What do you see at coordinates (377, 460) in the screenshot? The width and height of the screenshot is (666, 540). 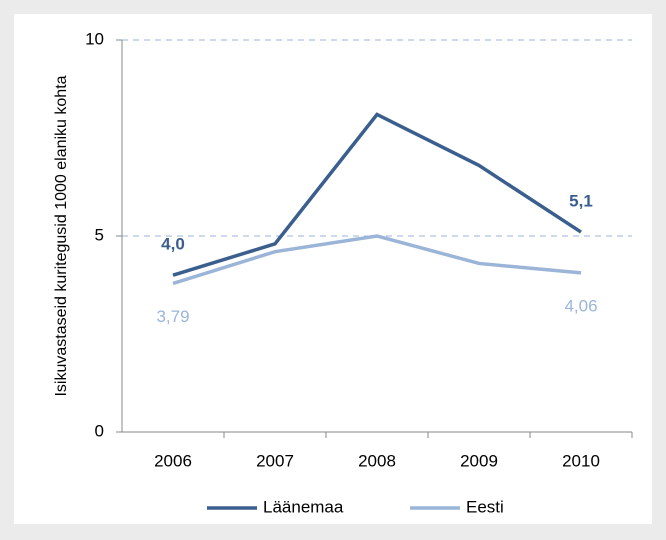 I see `x-tick-label: 2008` at bounding box center [377, 460].